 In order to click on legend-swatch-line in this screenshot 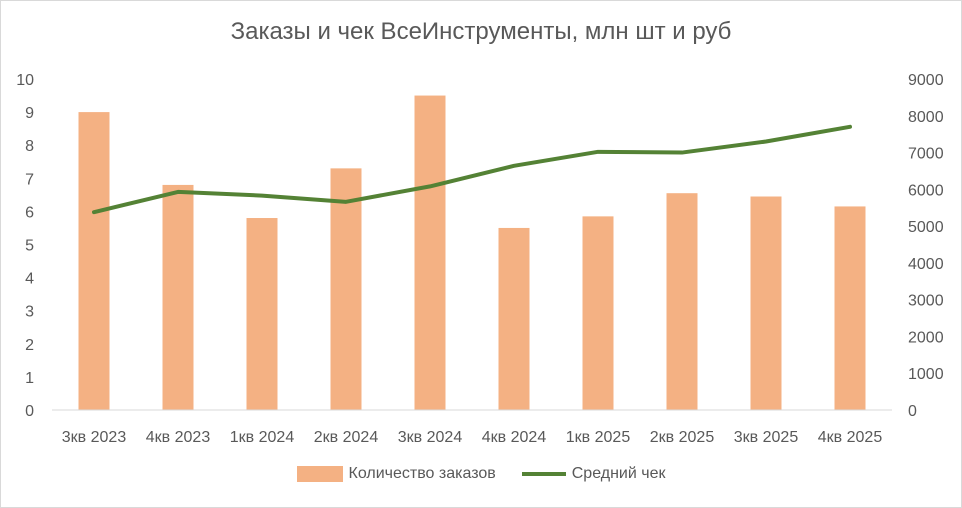, I will do `click(543, 474)`.